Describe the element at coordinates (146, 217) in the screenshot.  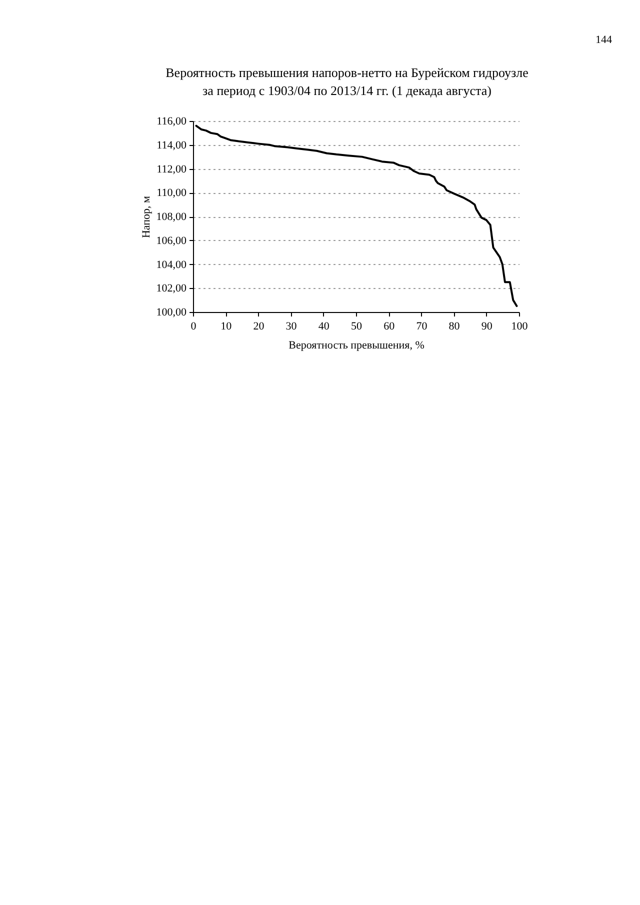
I see `y-axis-title: Напор, м` at that location.